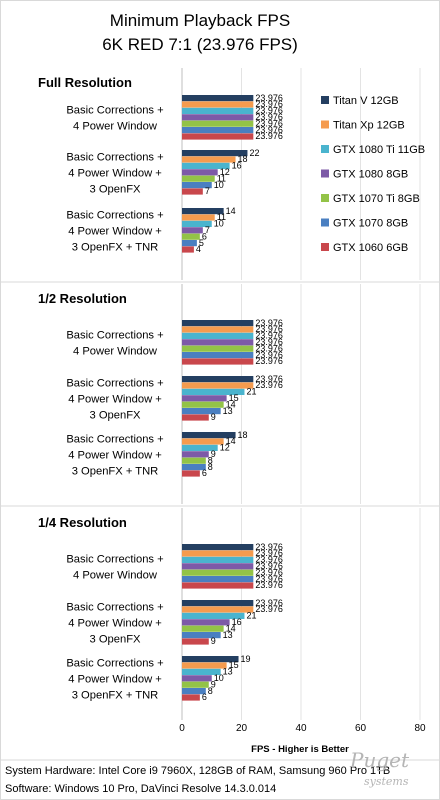  I want to click on x-tick-label: 80, so click(420, 728).